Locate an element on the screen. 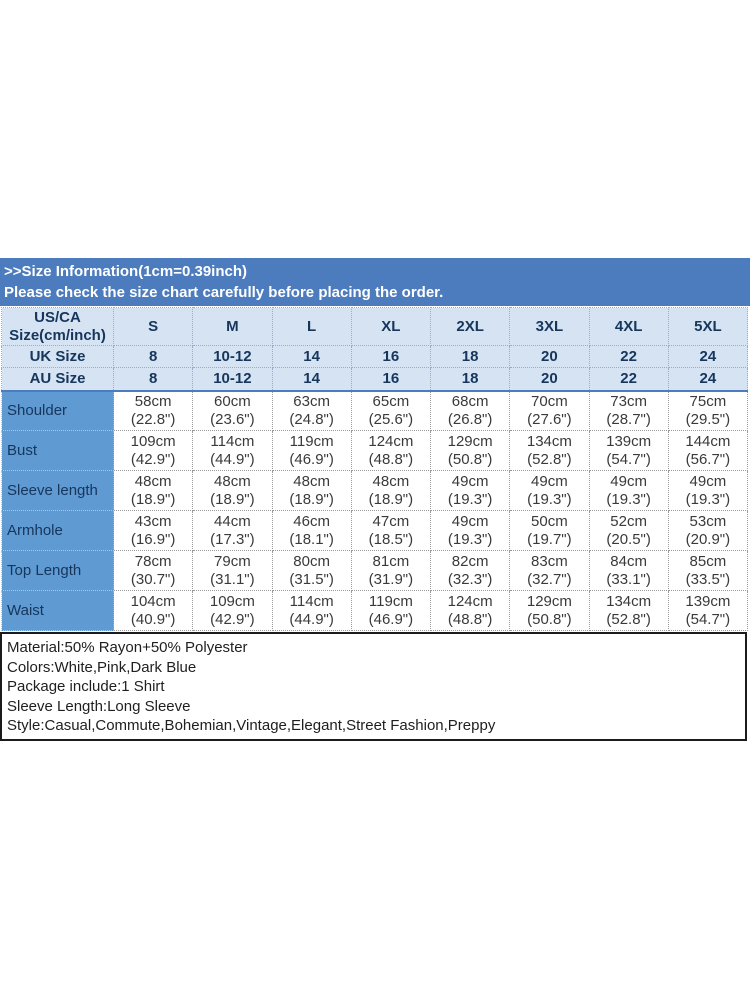  table-row: UK Size 8 10-12 14 16 18 20 22 24 is located at coordinates (375, 356).